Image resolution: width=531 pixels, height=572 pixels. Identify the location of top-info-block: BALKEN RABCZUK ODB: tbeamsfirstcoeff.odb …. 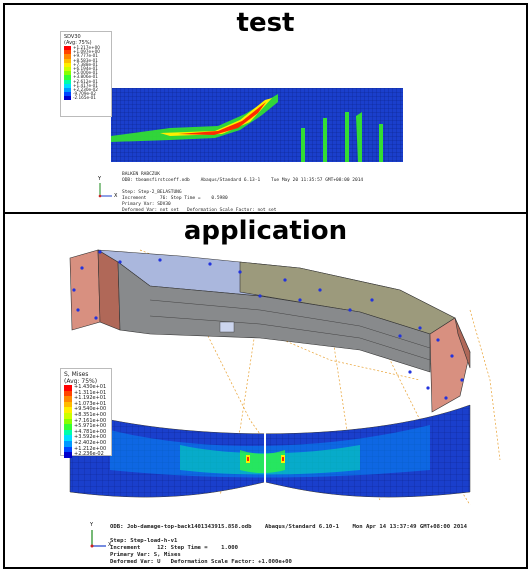
(242, 193).